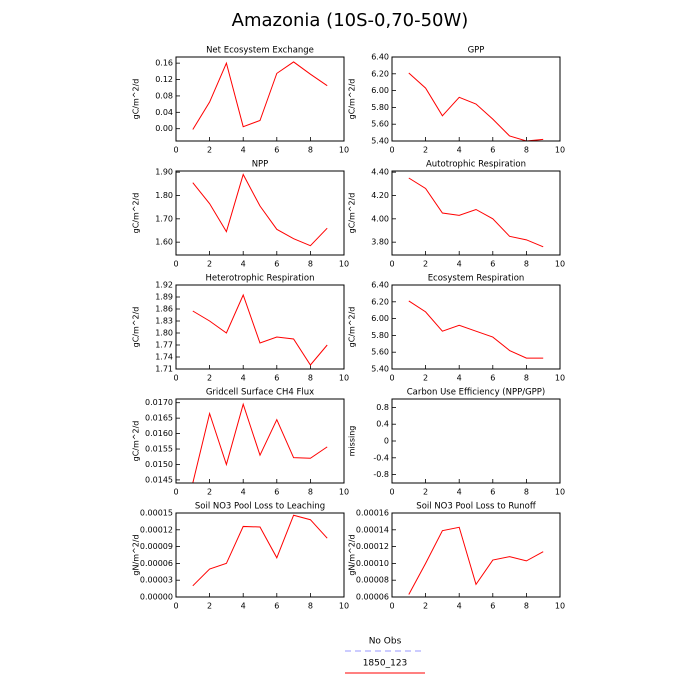 This screenshot has width=700, height=700. Describe the element at coordinates (476, 279) in the screenshot. I see `panel-title: Ecosystem Respiration` at that location.